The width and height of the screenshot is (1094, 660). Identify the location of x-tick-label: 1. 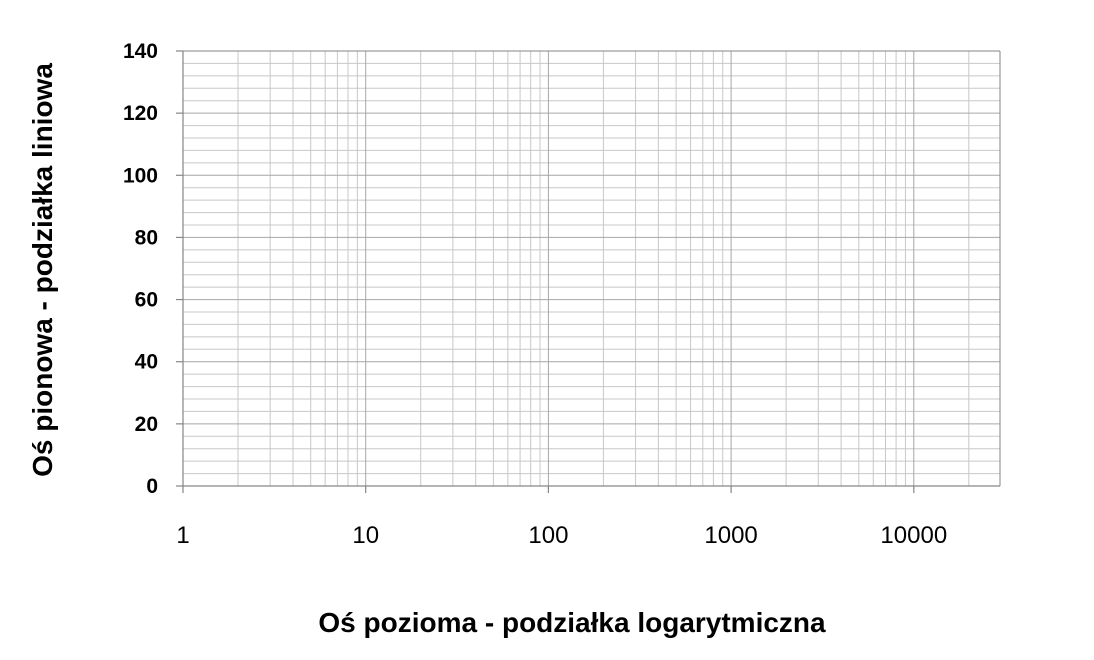
(182, 535).